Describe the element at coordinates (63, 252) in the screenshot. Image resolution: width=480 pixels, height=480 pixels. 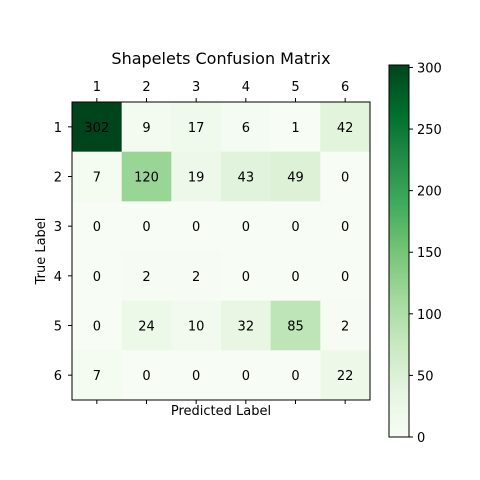
I see `y-axis-ticks: 1 2 3 4 5 6` at that location.